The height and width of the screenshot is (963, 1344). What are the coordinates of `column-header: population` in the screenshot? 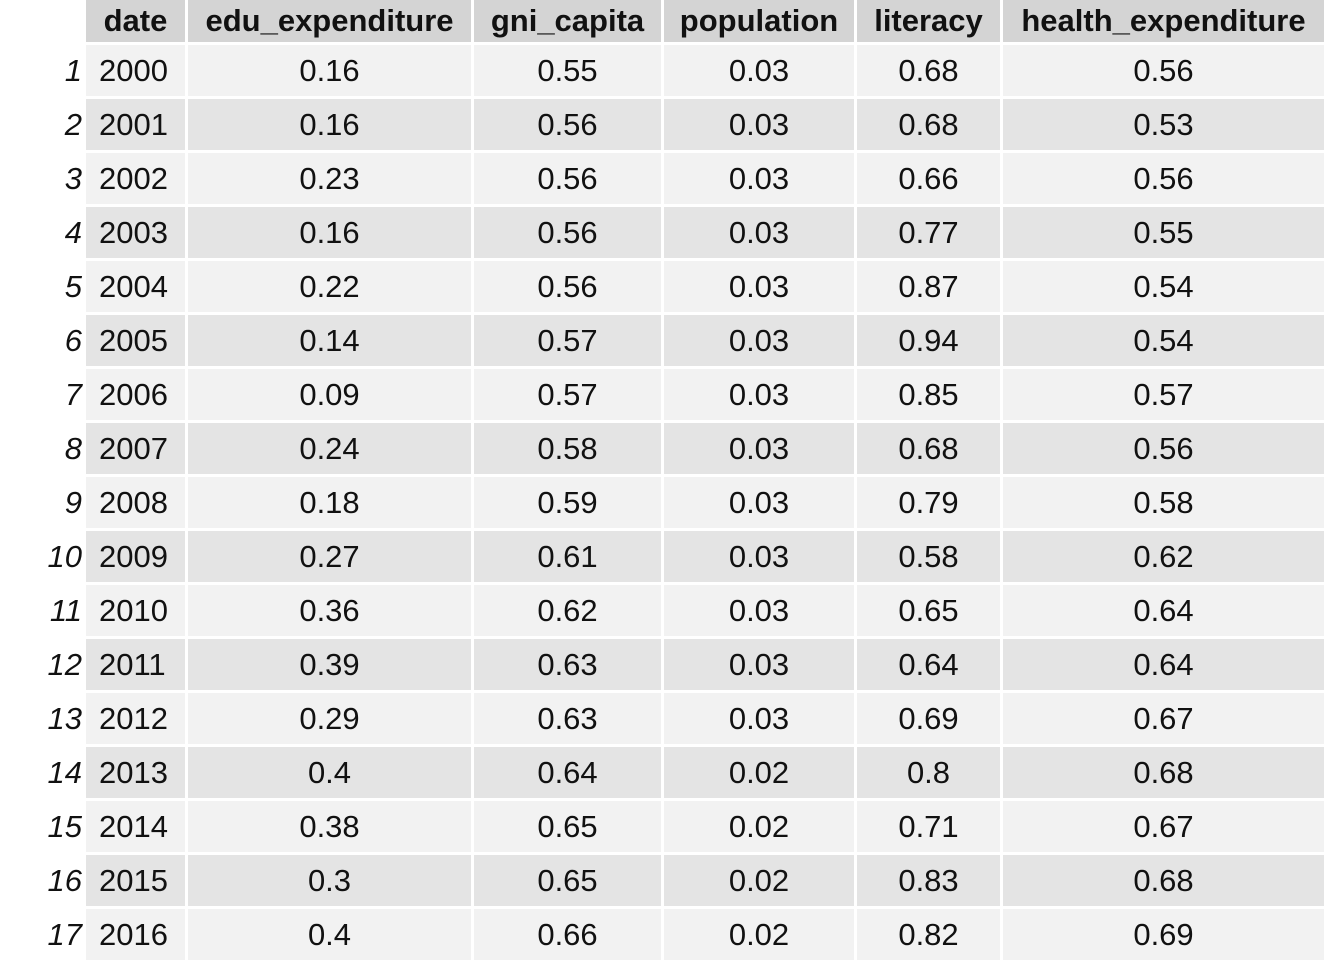 It's located at (760, 22).